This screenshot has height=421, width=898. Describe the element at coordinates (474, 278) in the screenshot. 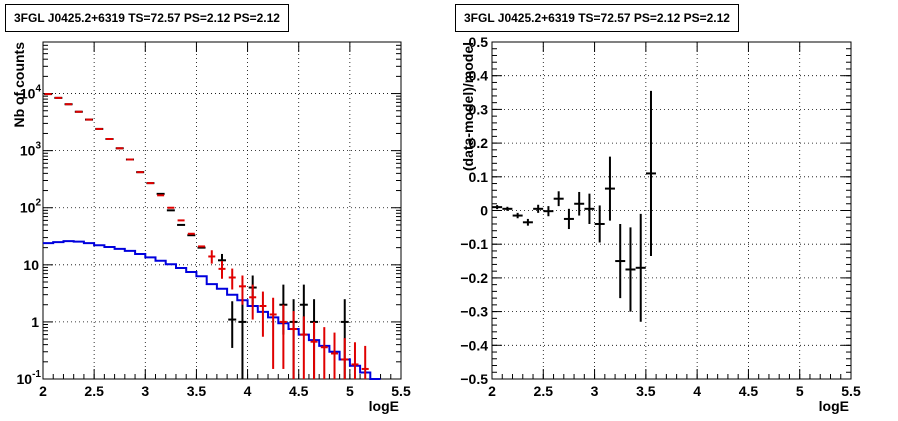

I see `residuals-y-tick-label: −0.2` at that location.